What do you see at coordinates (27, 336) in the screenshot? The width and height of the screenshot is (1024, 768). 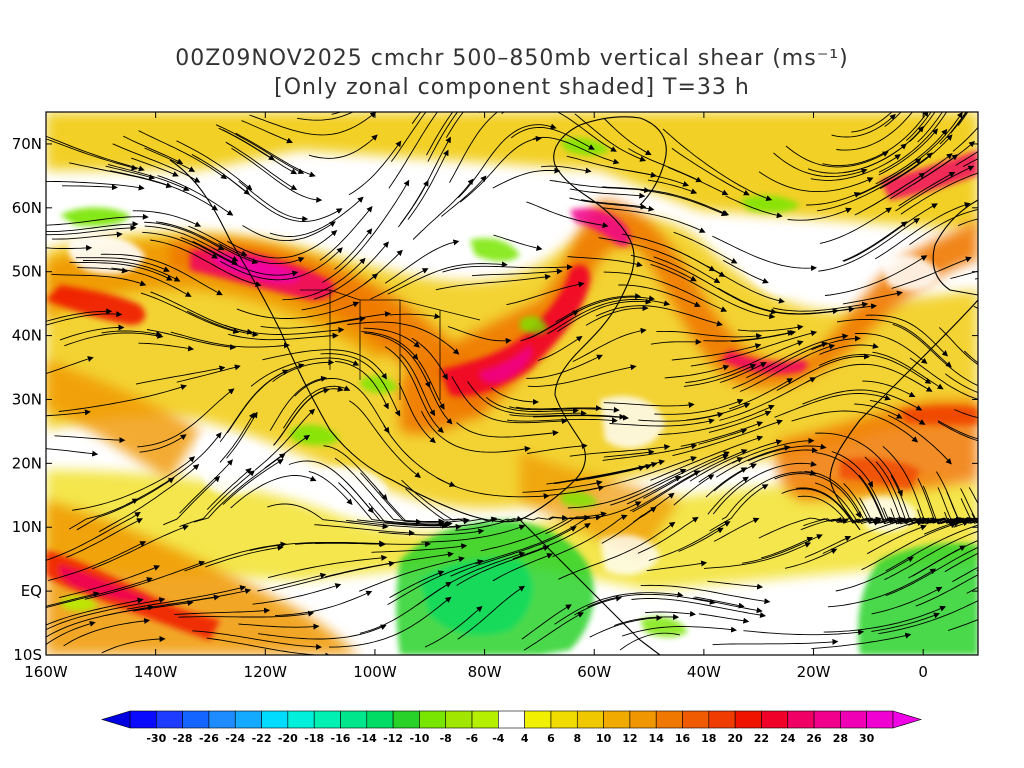 I see `lat-label: 40N` at bounding box center [27, 336].